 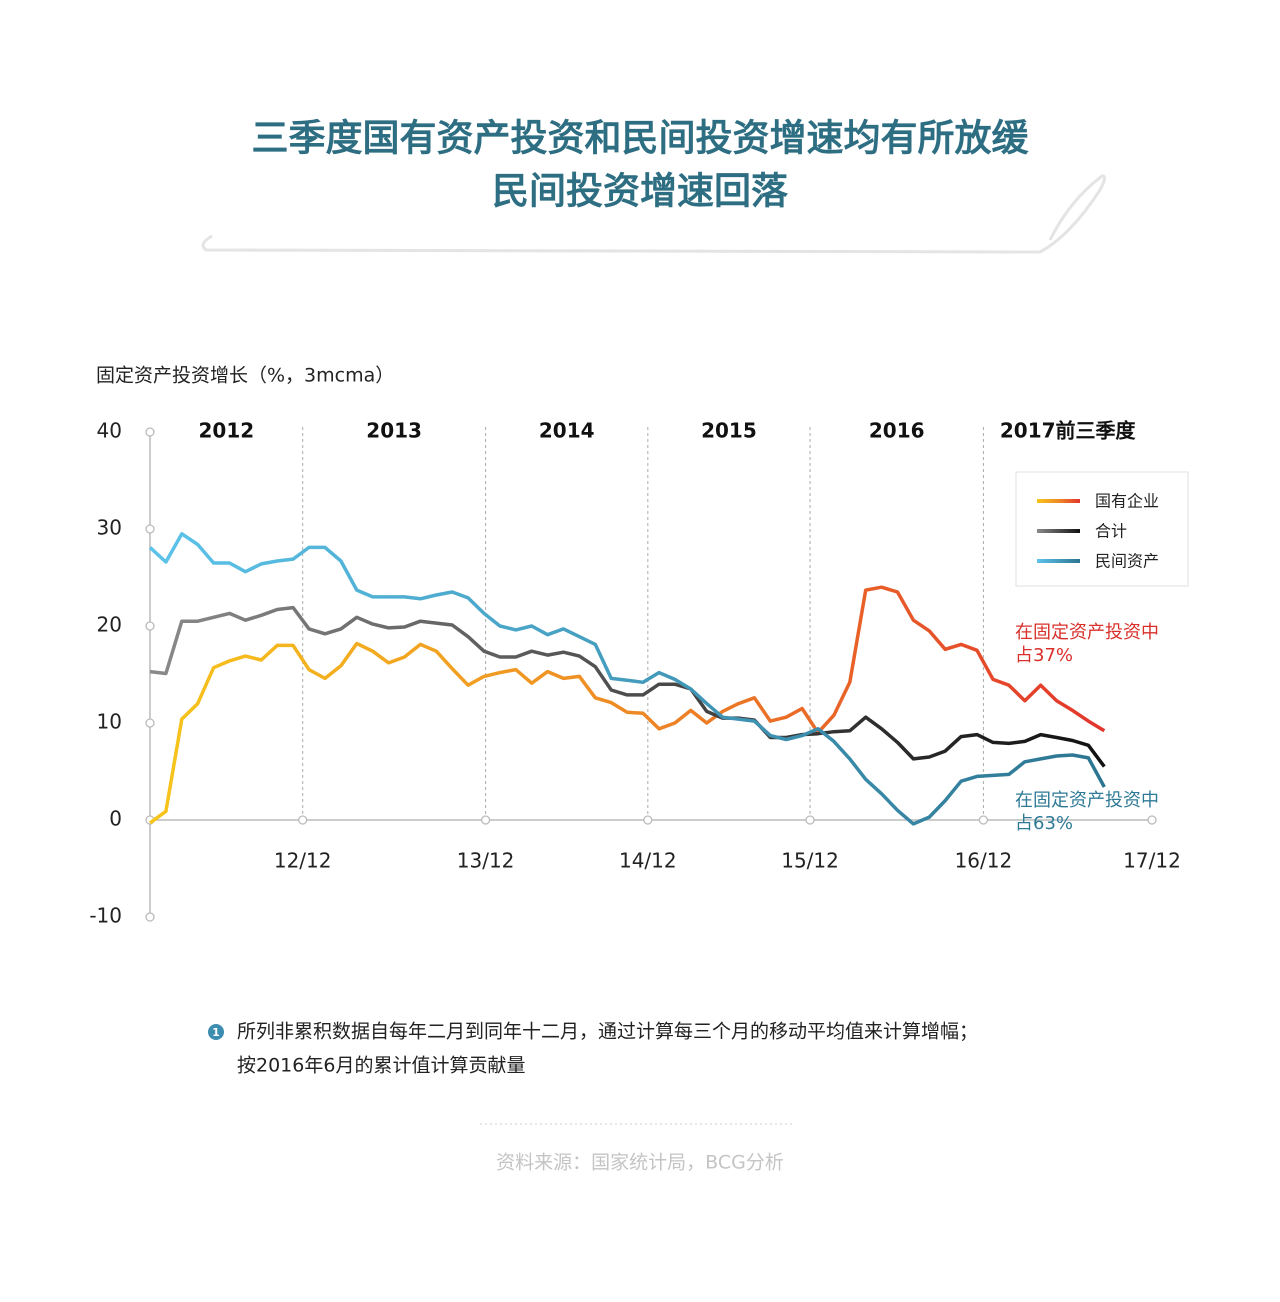 What do you see at coordinates (303, 861) in the screenshot?
I see `x-tick-label: 12/12` at bounding box center [303, 861].